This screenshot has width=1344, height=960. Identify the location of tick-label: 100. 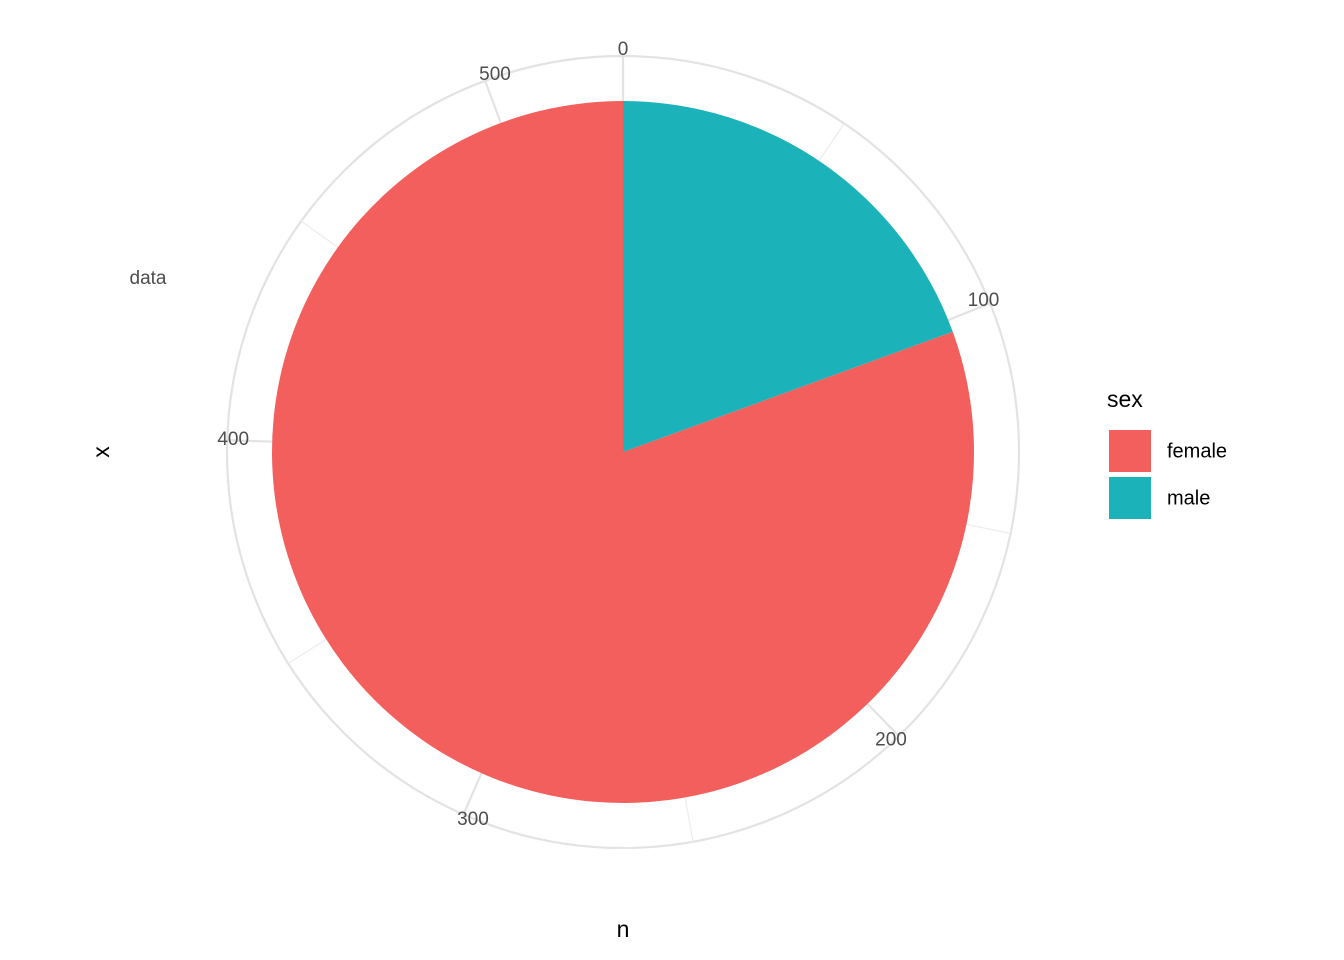
(984, 300).